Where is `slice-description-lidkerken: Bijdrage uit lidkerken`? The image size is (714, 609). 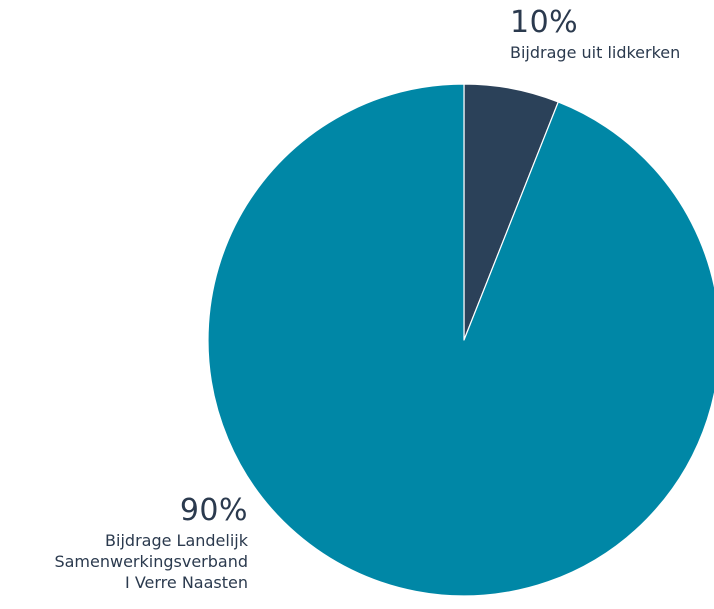 slice-description-lidkerken: Bijdrage uit lidkerken is located at coordinates (595, 52).